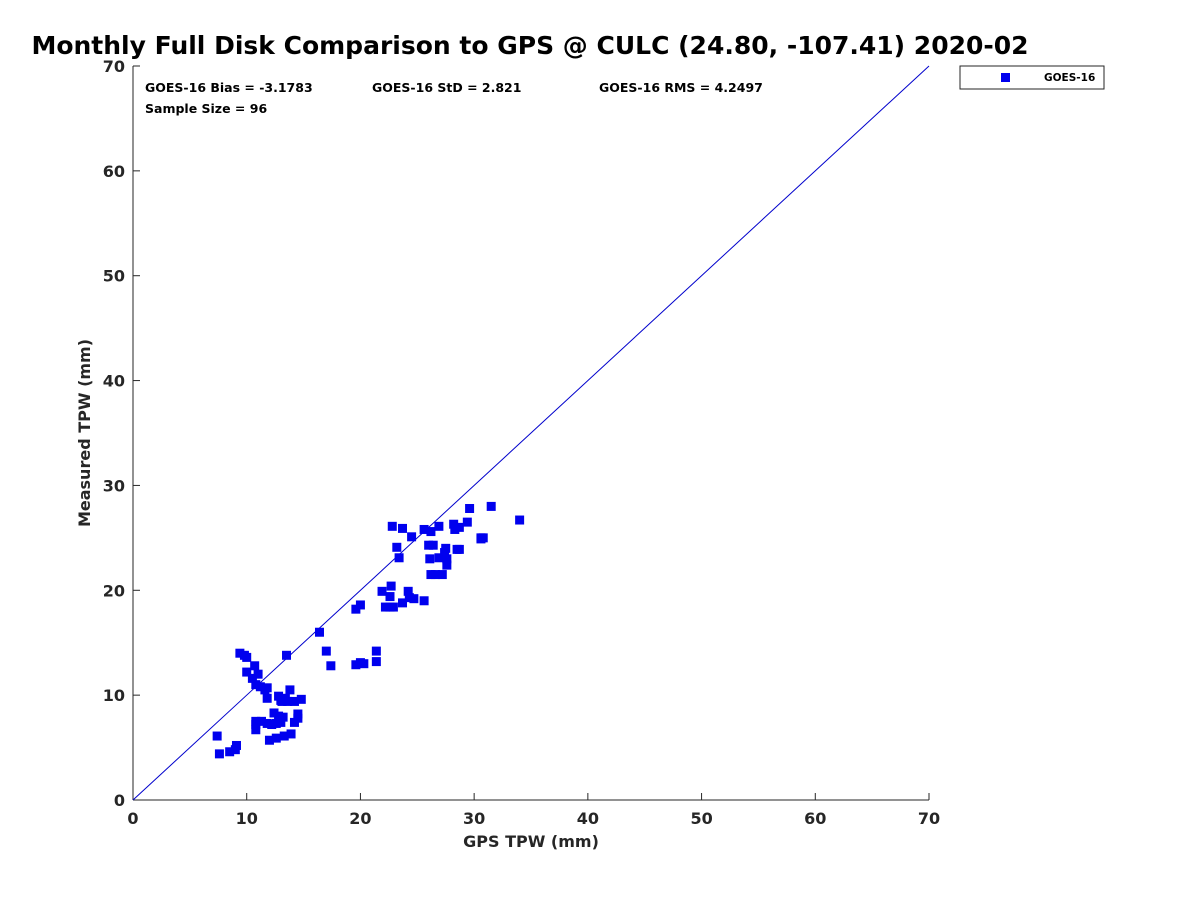 The width and height of the screenshot is (1200, 900). Describe the element at coordinates (114, 276) in the screenshot. I see `y-tick-label: 50` at that location.